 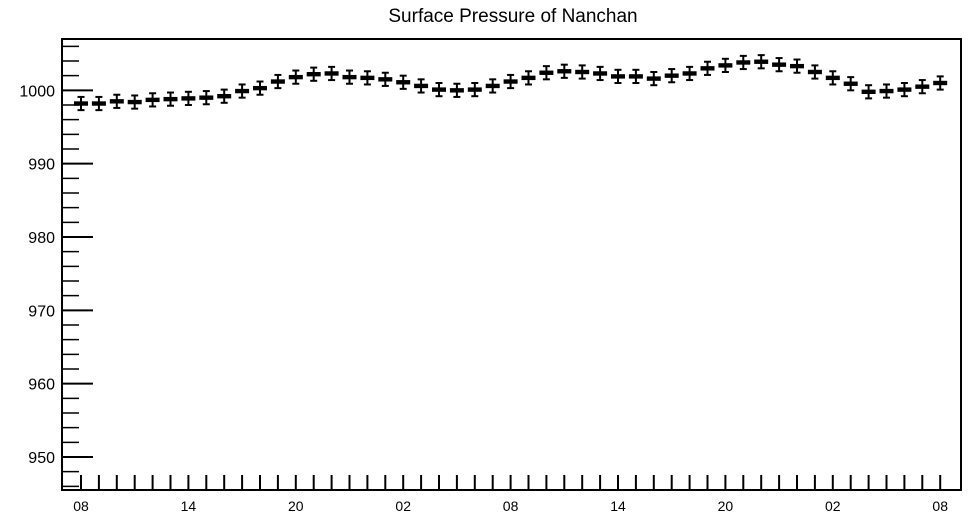 What do you see at coordinates (37, 91) in the screenshot?
I see `y-tick-label: 1000` at bounding box center [37, 91].